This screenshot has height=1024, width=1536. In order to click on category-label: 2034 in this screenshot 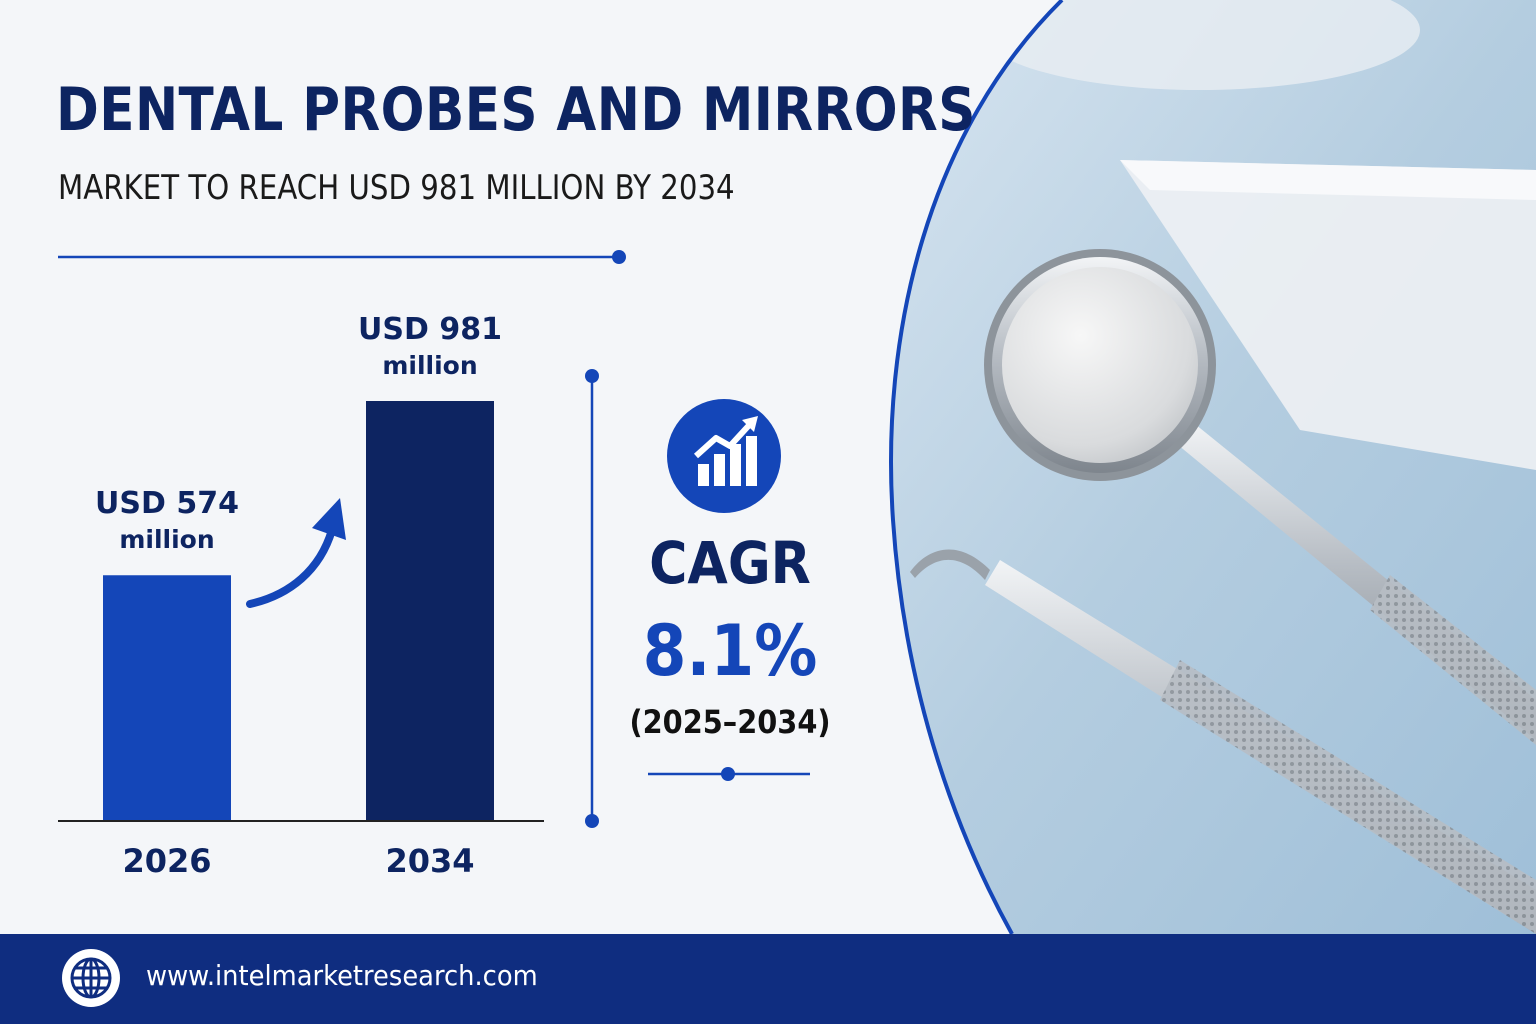, I will do `click(430, 861)`.